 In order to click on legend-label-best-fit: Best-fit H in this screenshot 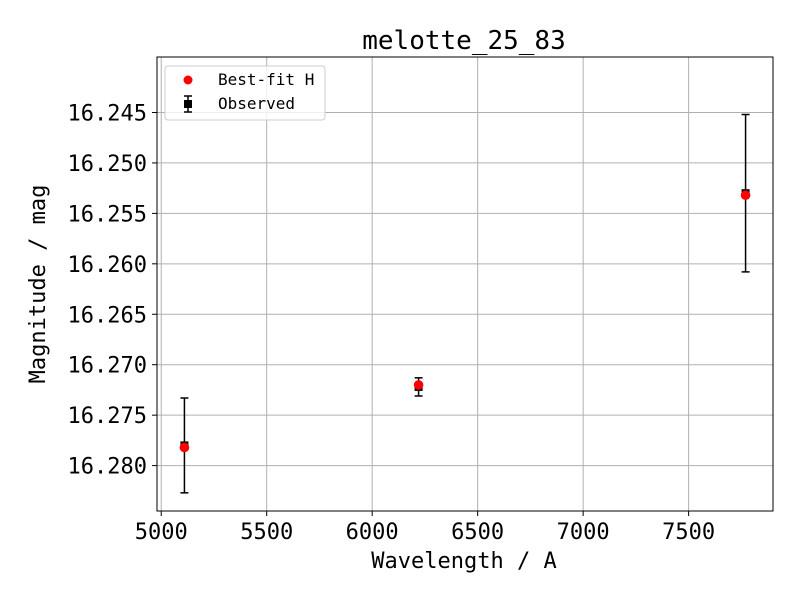, I will do `click(266, 79)`.